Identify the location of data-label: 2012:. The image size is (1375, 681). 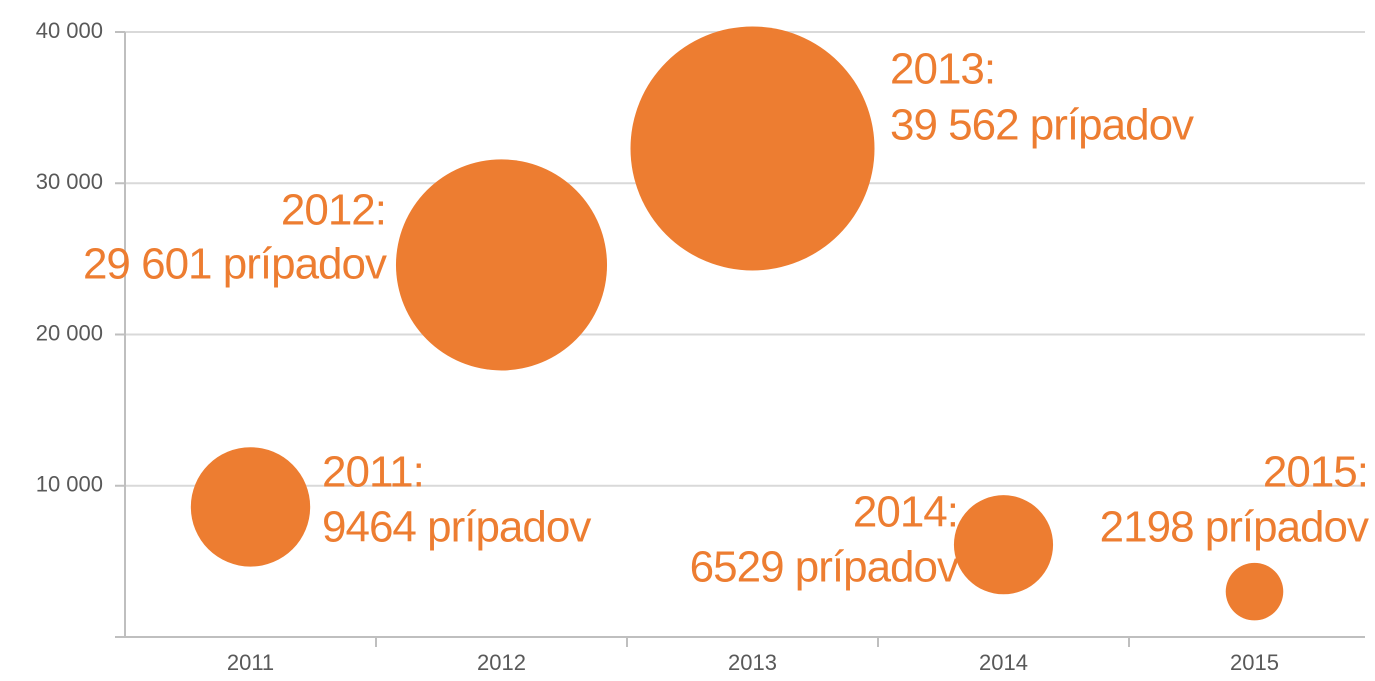
(333, 210).